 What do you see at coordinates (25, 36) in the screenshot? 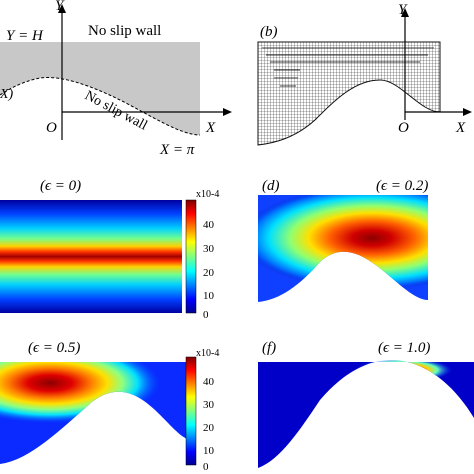
I see `y-eq-h-label: Y = H` at bounding box center [25, 36].